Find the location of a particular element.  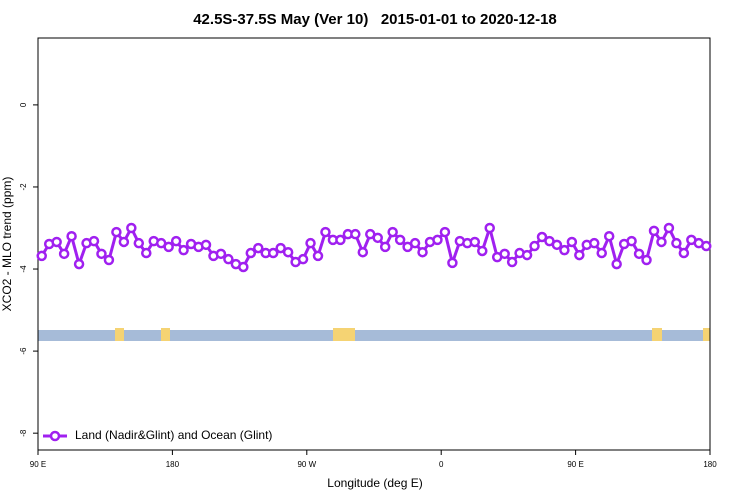

legend-marker is located at coordinates (55, 436).